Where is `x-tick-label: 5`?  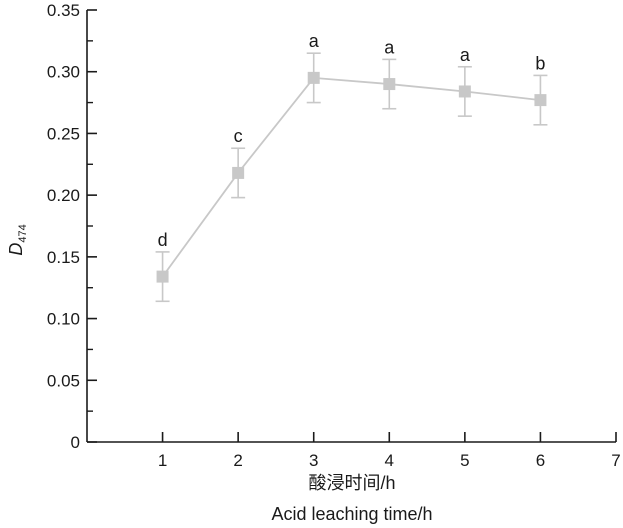 x-tick-label: 5 is located at coordinates (464, 460).